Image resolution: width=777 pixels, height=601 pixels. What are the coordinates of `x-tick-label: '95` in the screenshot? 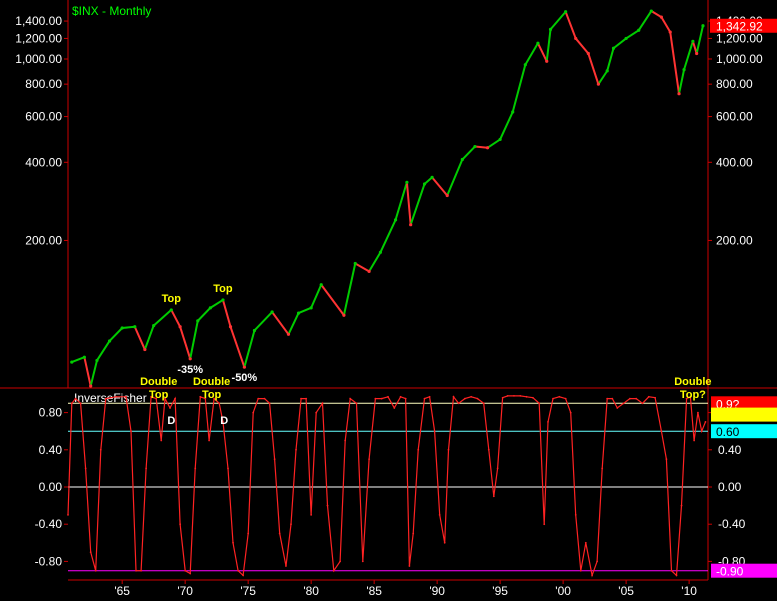 It's located at (500, 591).